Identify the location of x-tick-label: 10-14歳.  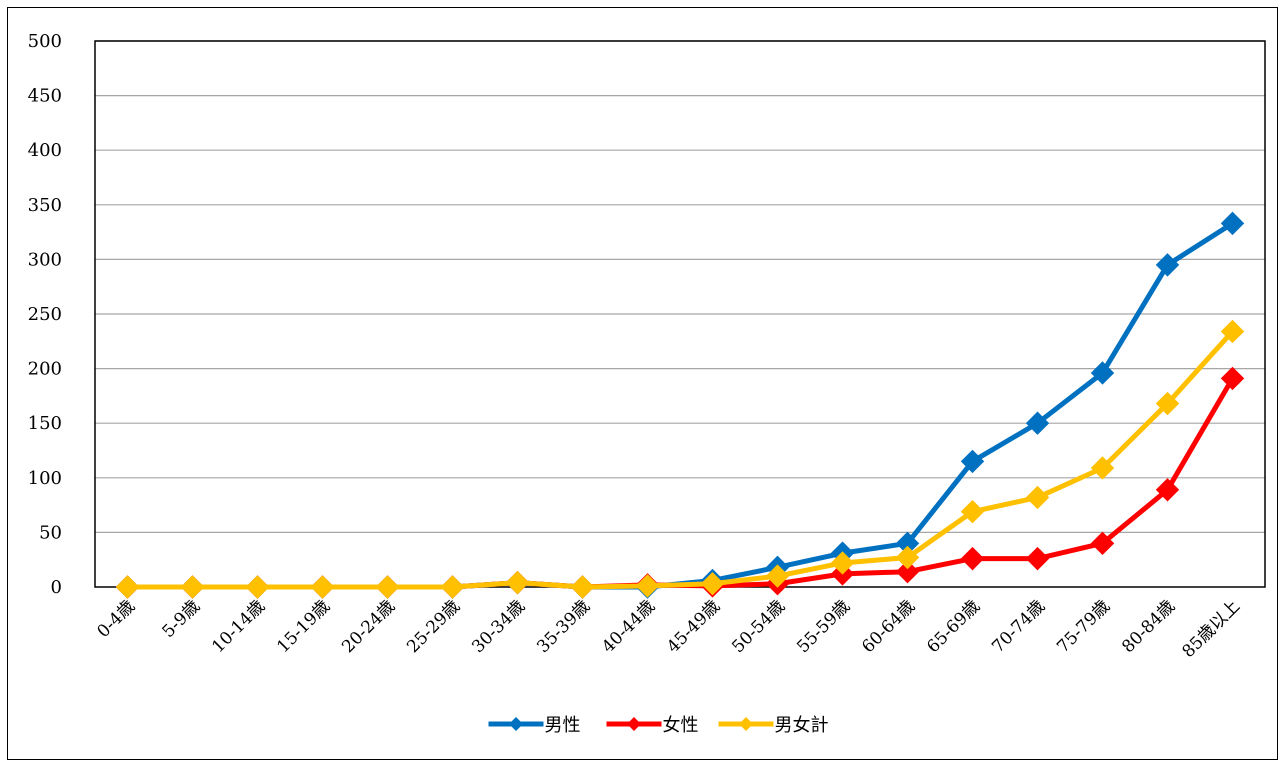
(238, 626).